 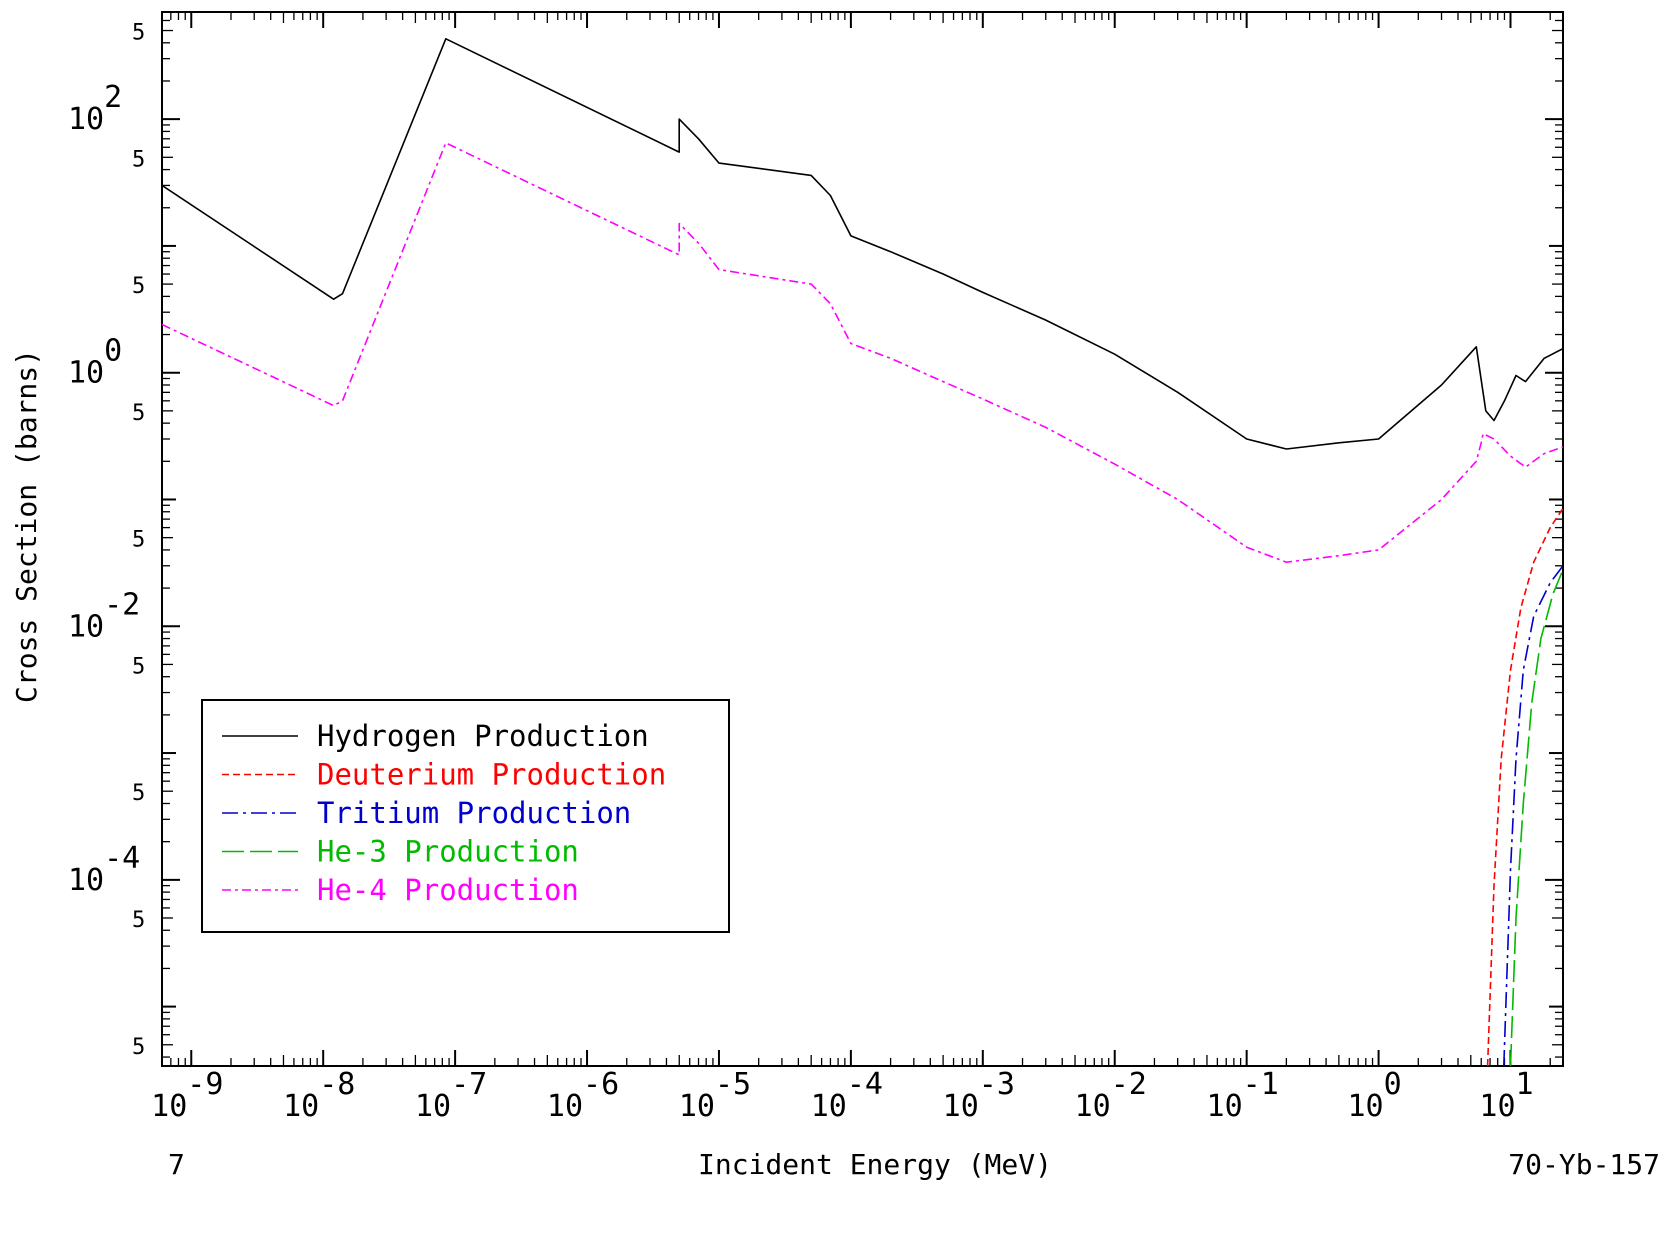 I want to click on y-tick-label: 10², so click(x=95, y=108).